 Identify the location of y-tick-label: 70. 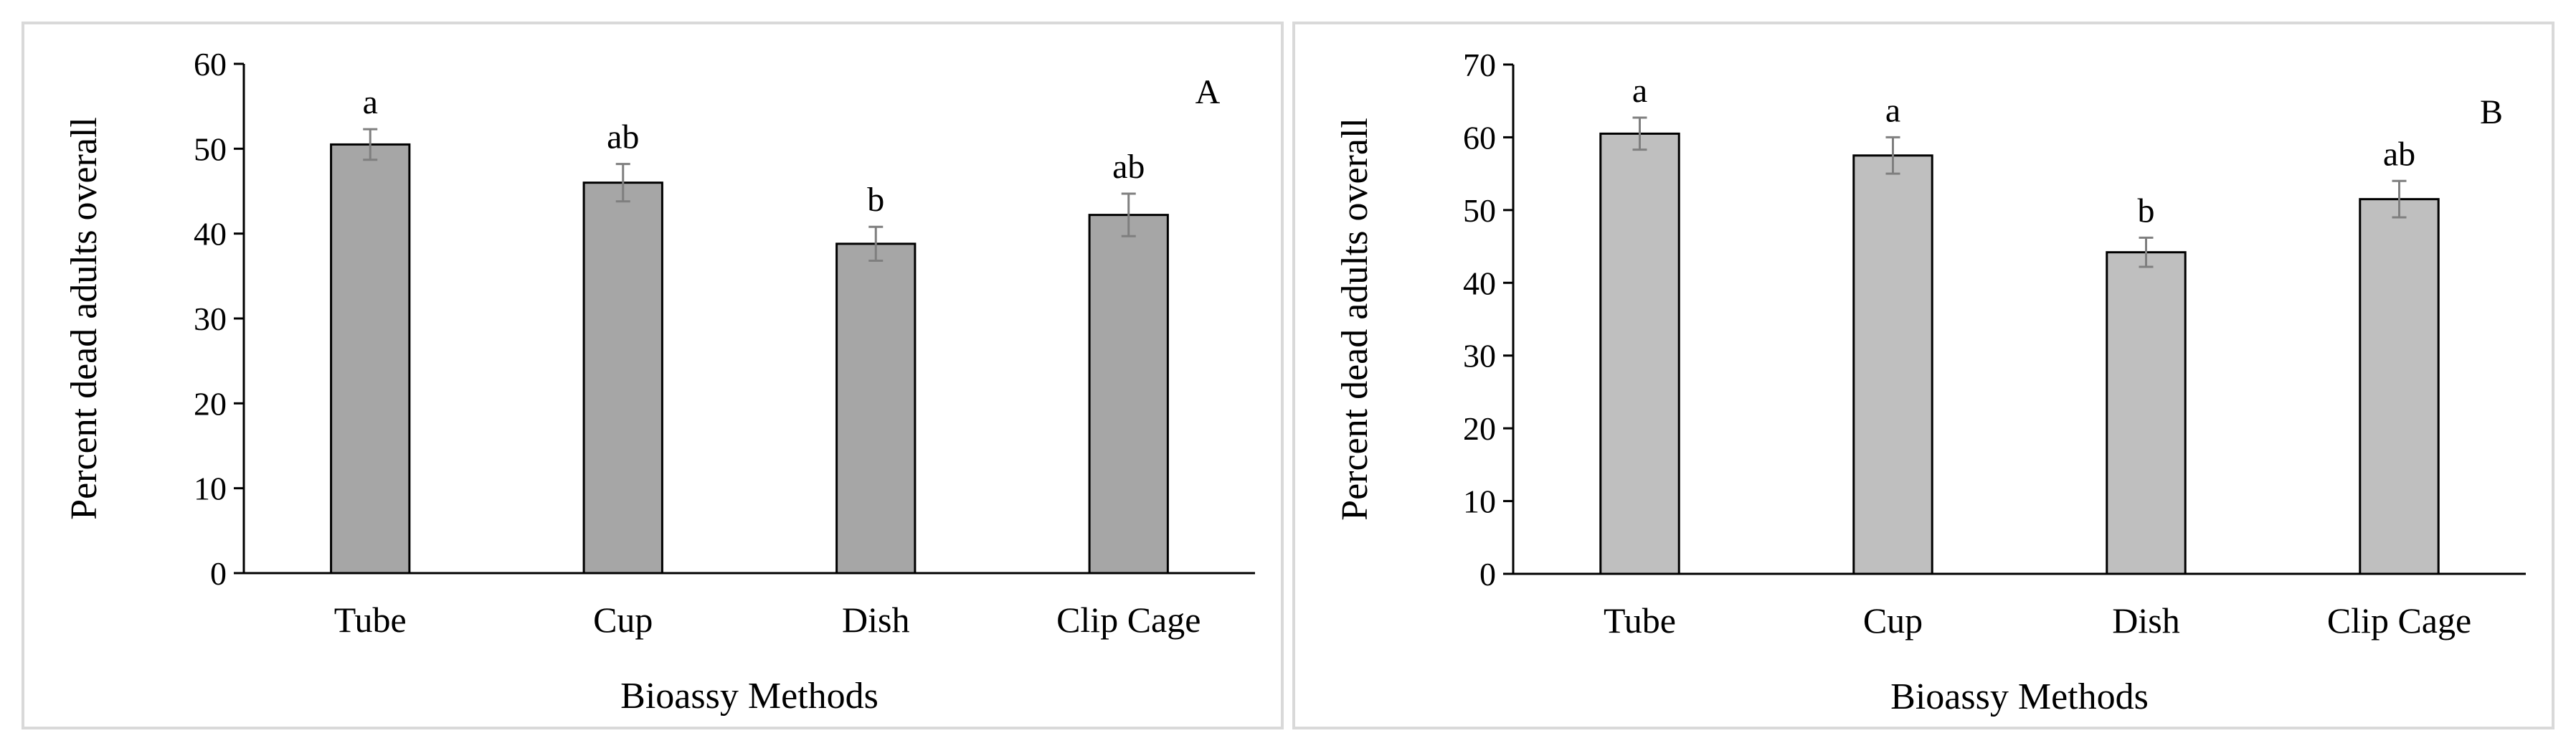
(1479, 65).